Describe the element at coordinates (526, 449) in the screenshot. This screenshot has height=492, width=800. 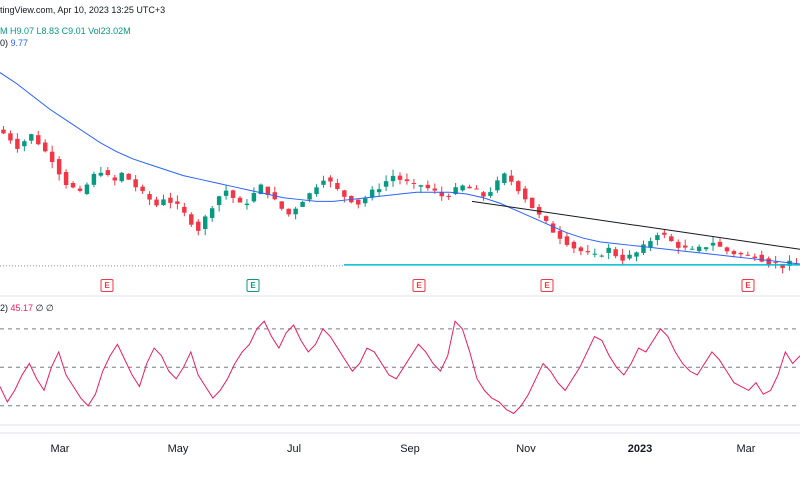
I see `x-tick-label: Nov` at that location.